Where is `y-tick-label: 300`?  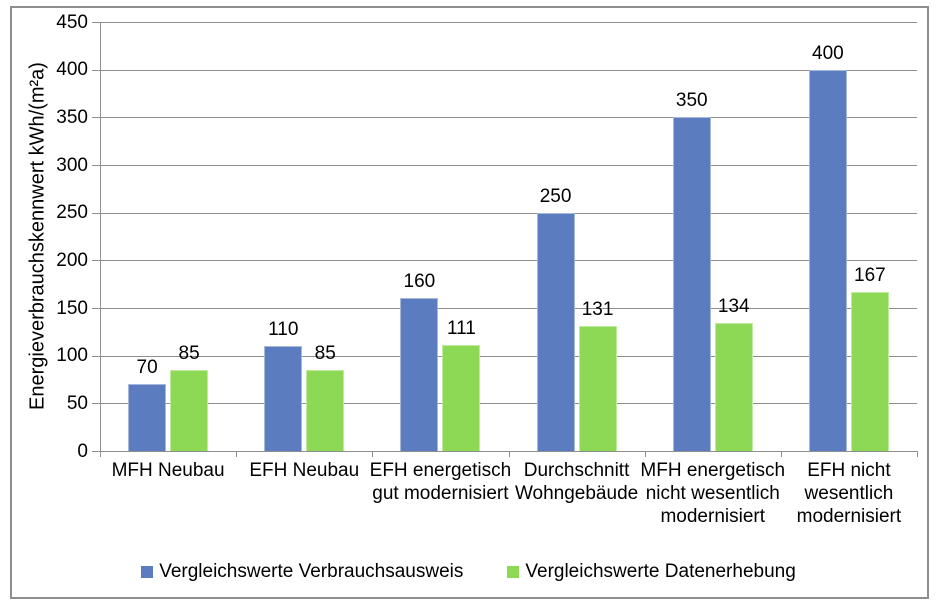 y-tick-label: 300 is located at coordinates (72, 165).